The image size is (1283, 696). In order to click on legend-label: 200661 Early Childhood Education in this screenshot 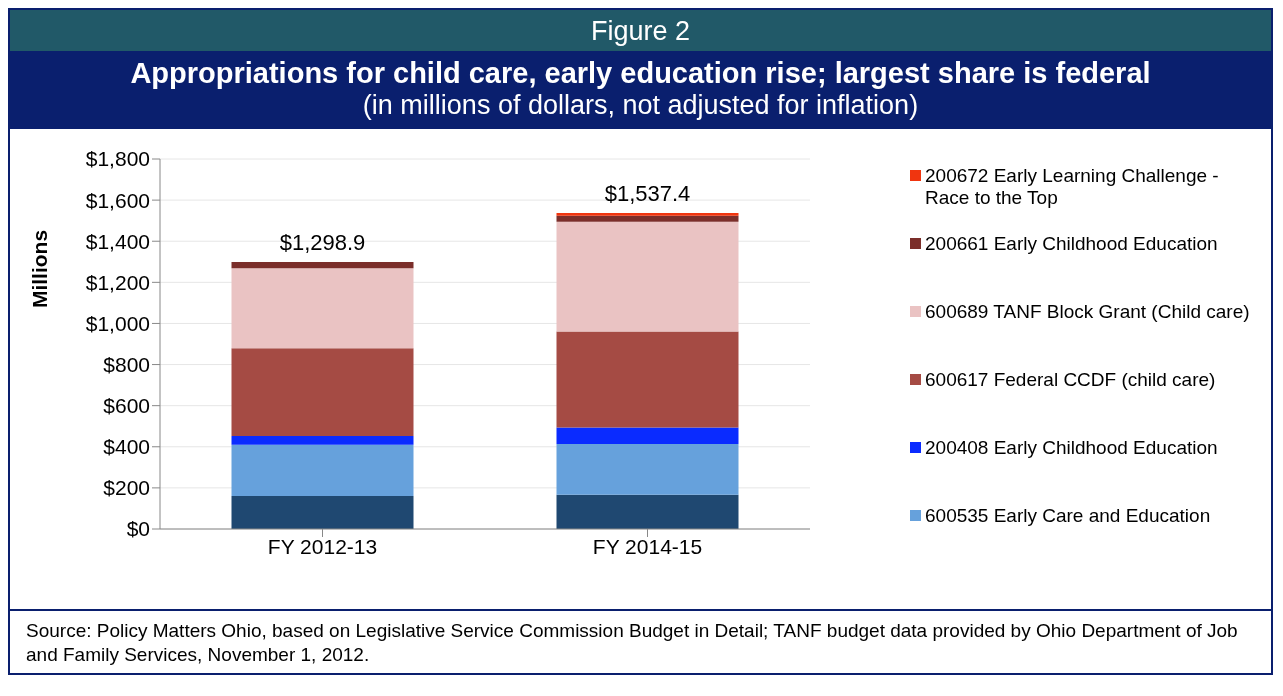, I will do `click(1071, 244)`.